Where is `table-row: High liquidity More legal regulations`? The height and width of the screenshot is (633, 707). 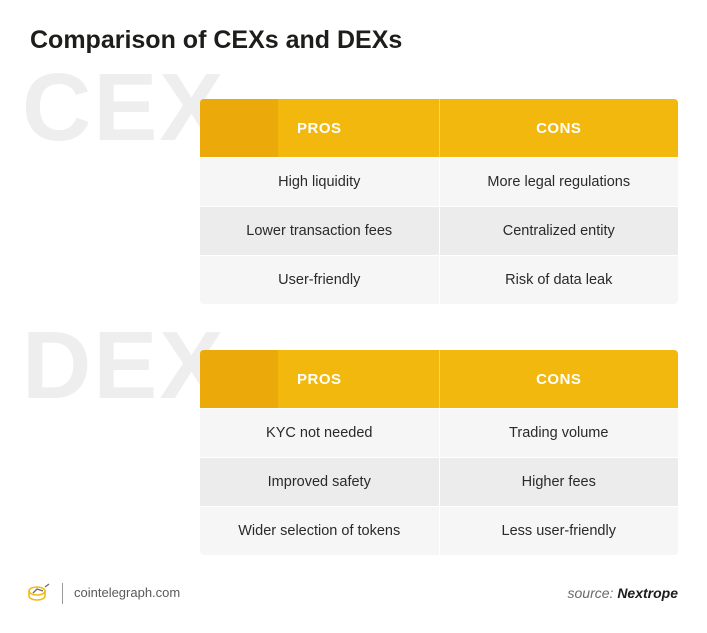
table-row: High liquidity More legal regulations is located at coordinates (439, 181).